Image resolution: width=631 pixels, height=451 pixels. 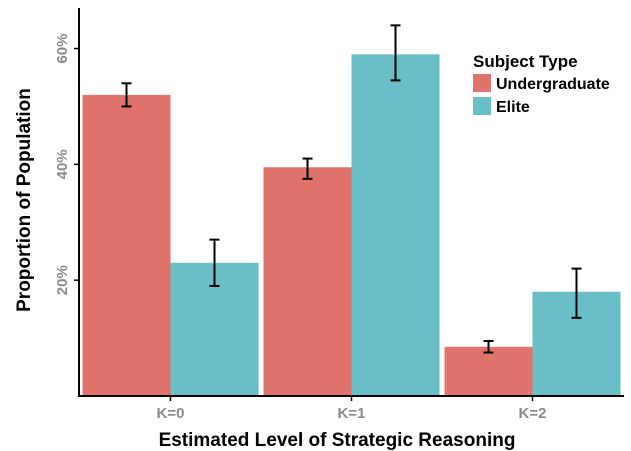 What do you see at coordinates (513, 107) in the screenshot?
I see `legend-label-elite: Elite` at bounding box center [513, 107].